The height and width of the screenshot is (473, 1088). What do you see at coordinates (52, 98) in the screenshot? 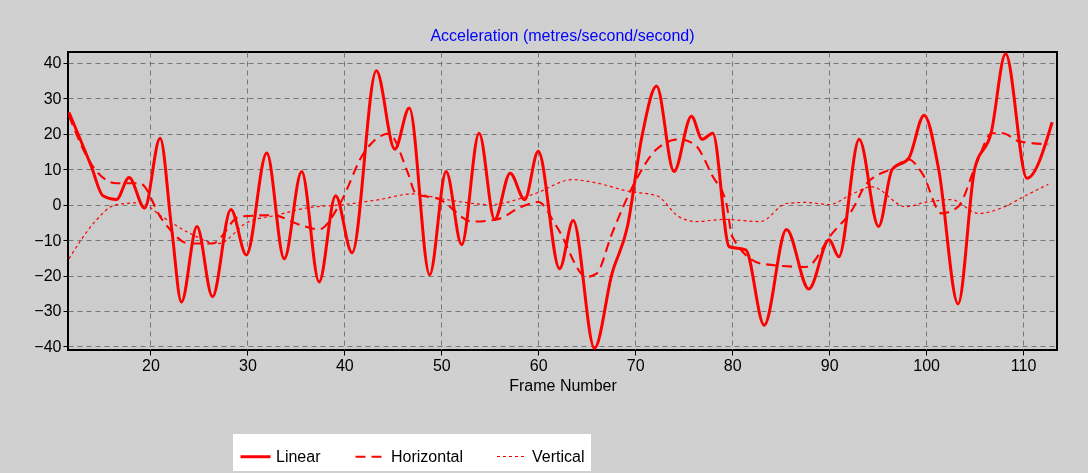
I see `y-tick-label: 30` at bounding box center [52, 98].